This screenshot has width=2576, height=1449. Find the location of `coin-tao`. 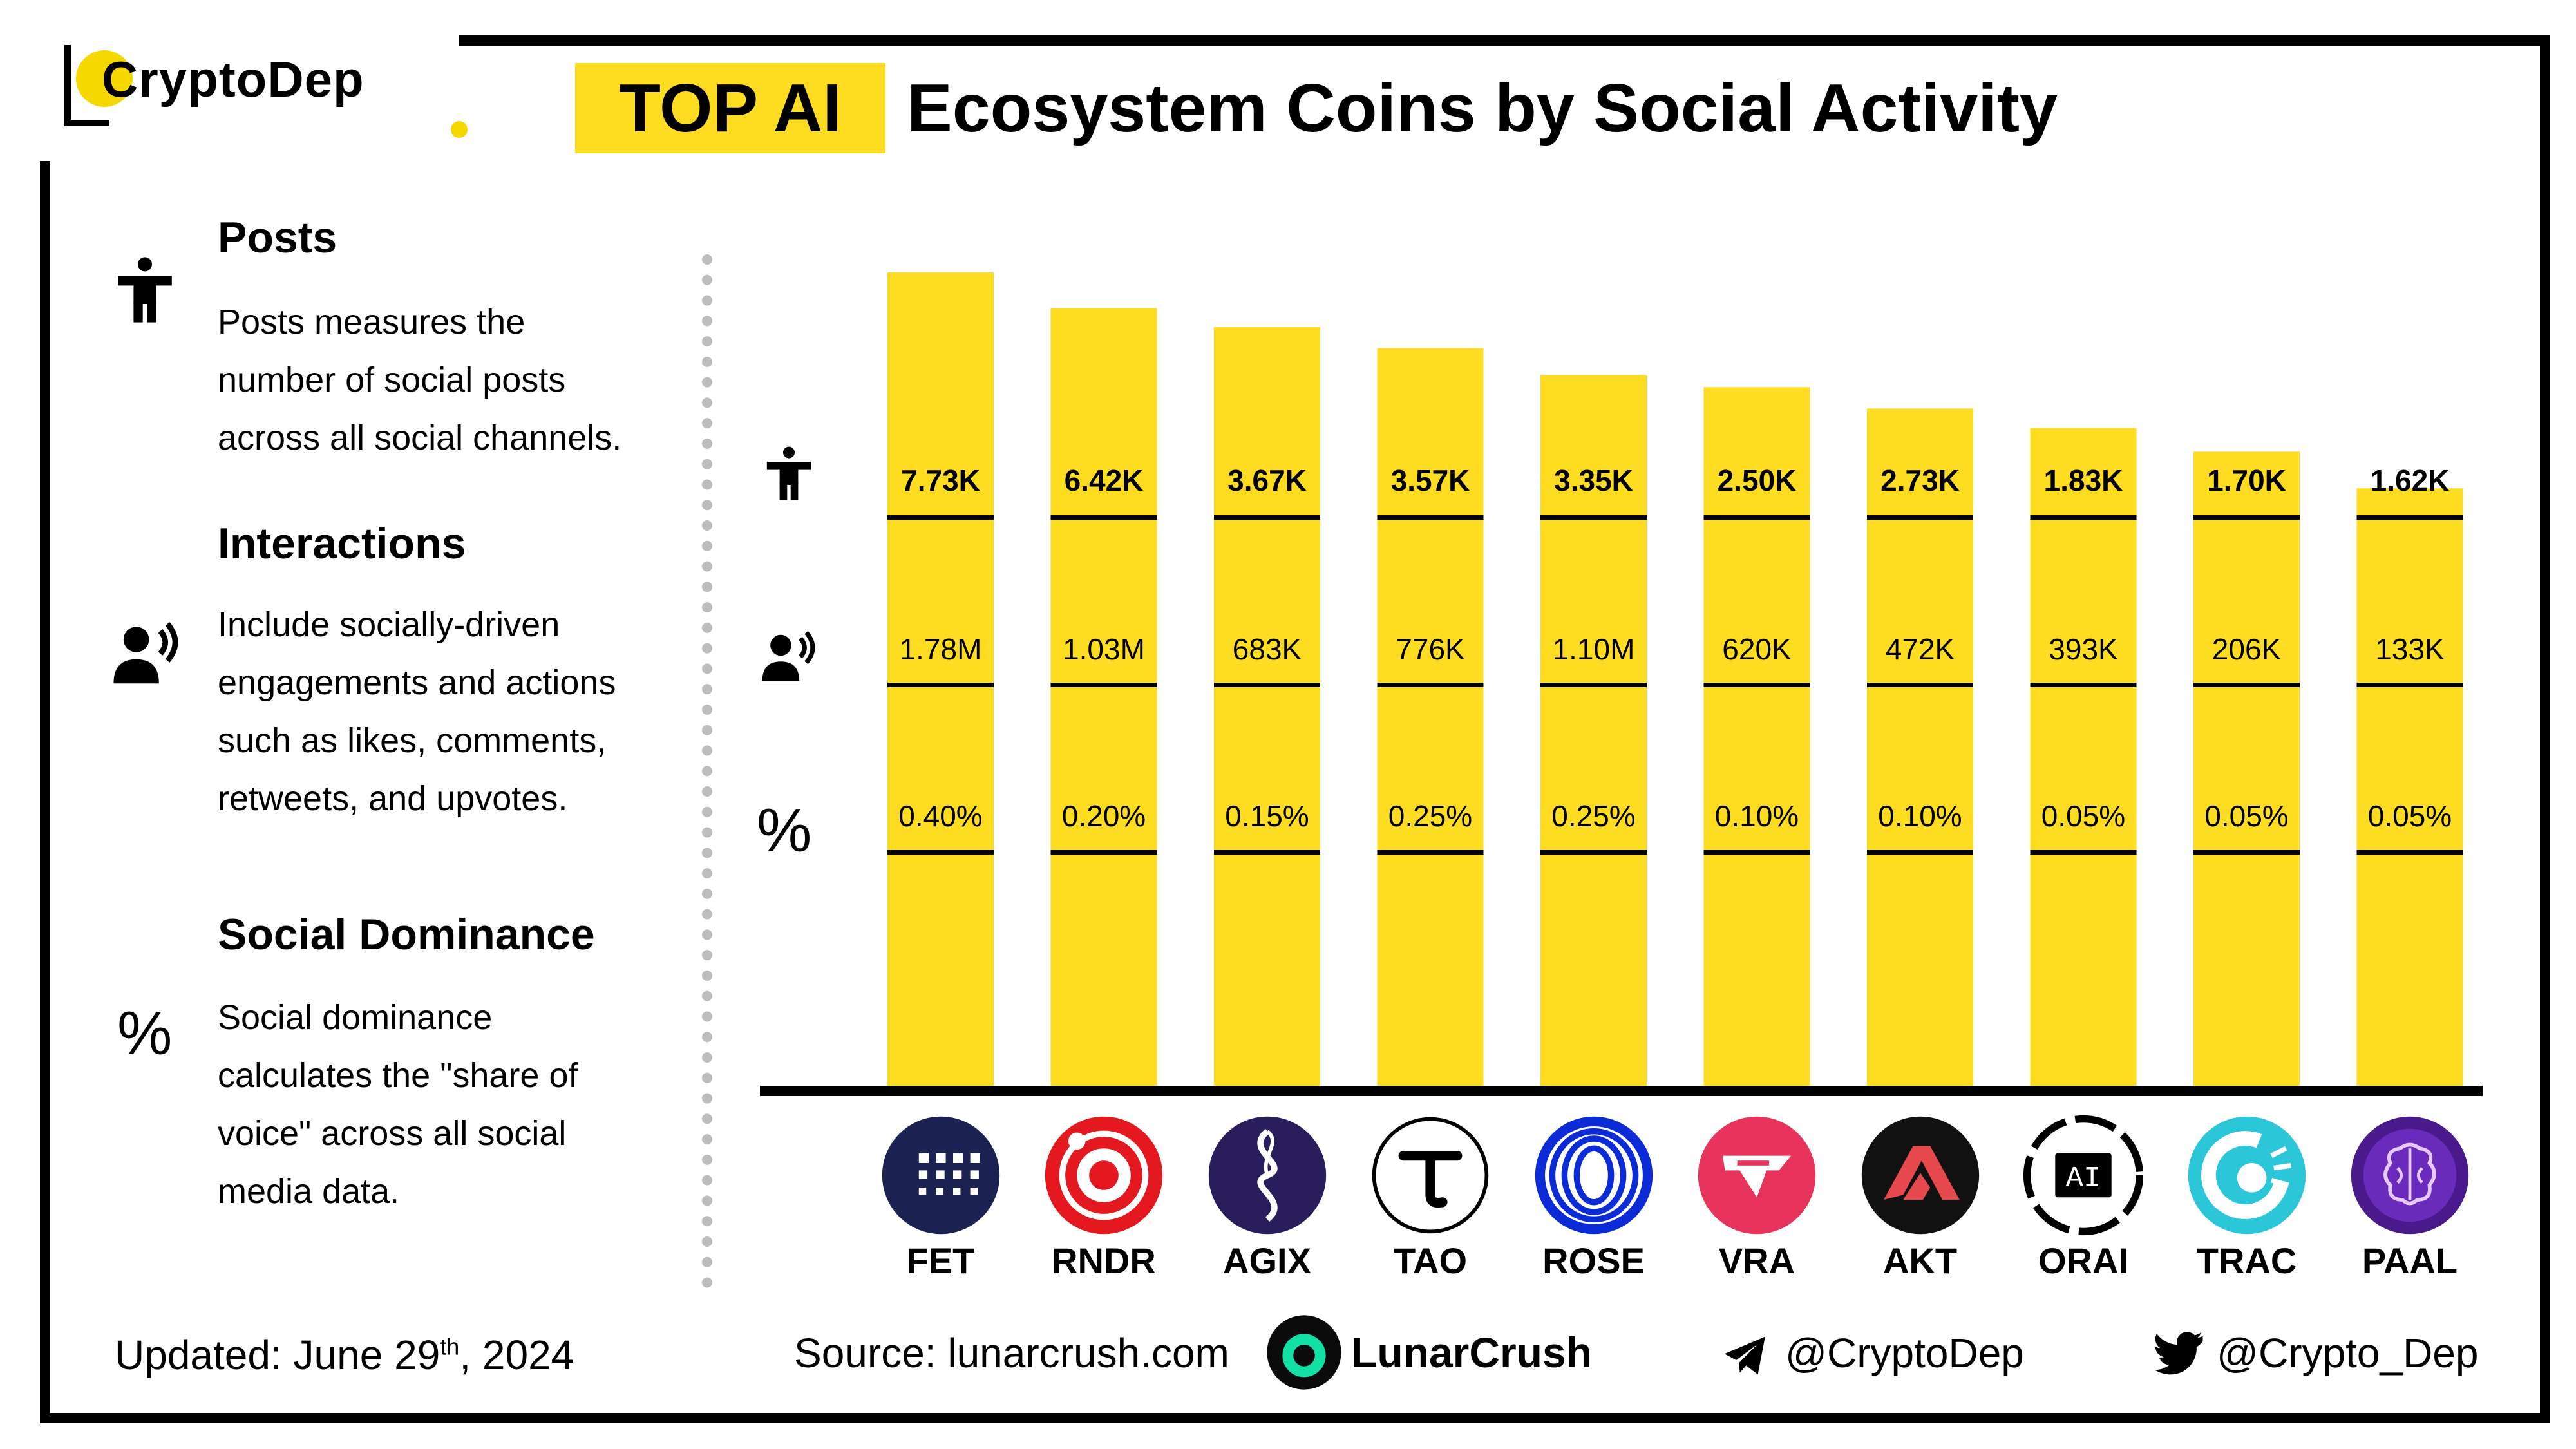

coin-tao is located at coordinates (1430, 1175).